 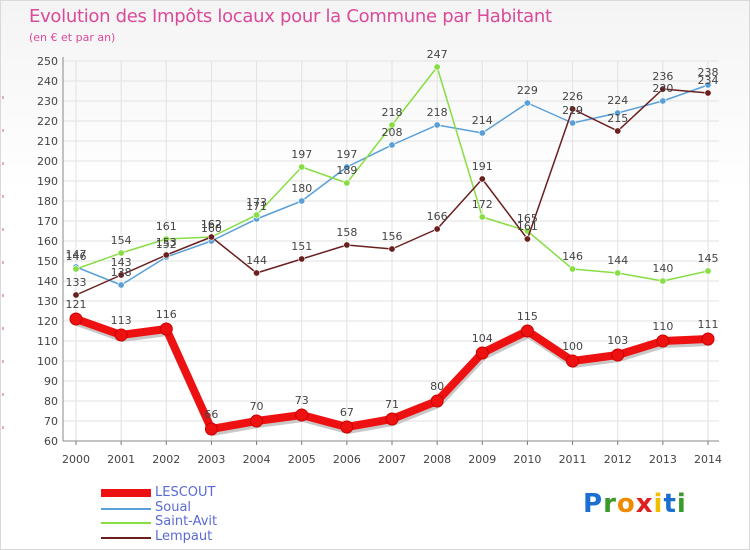 I want to click on y-tick-label: 120, so click(x=47, y=321).